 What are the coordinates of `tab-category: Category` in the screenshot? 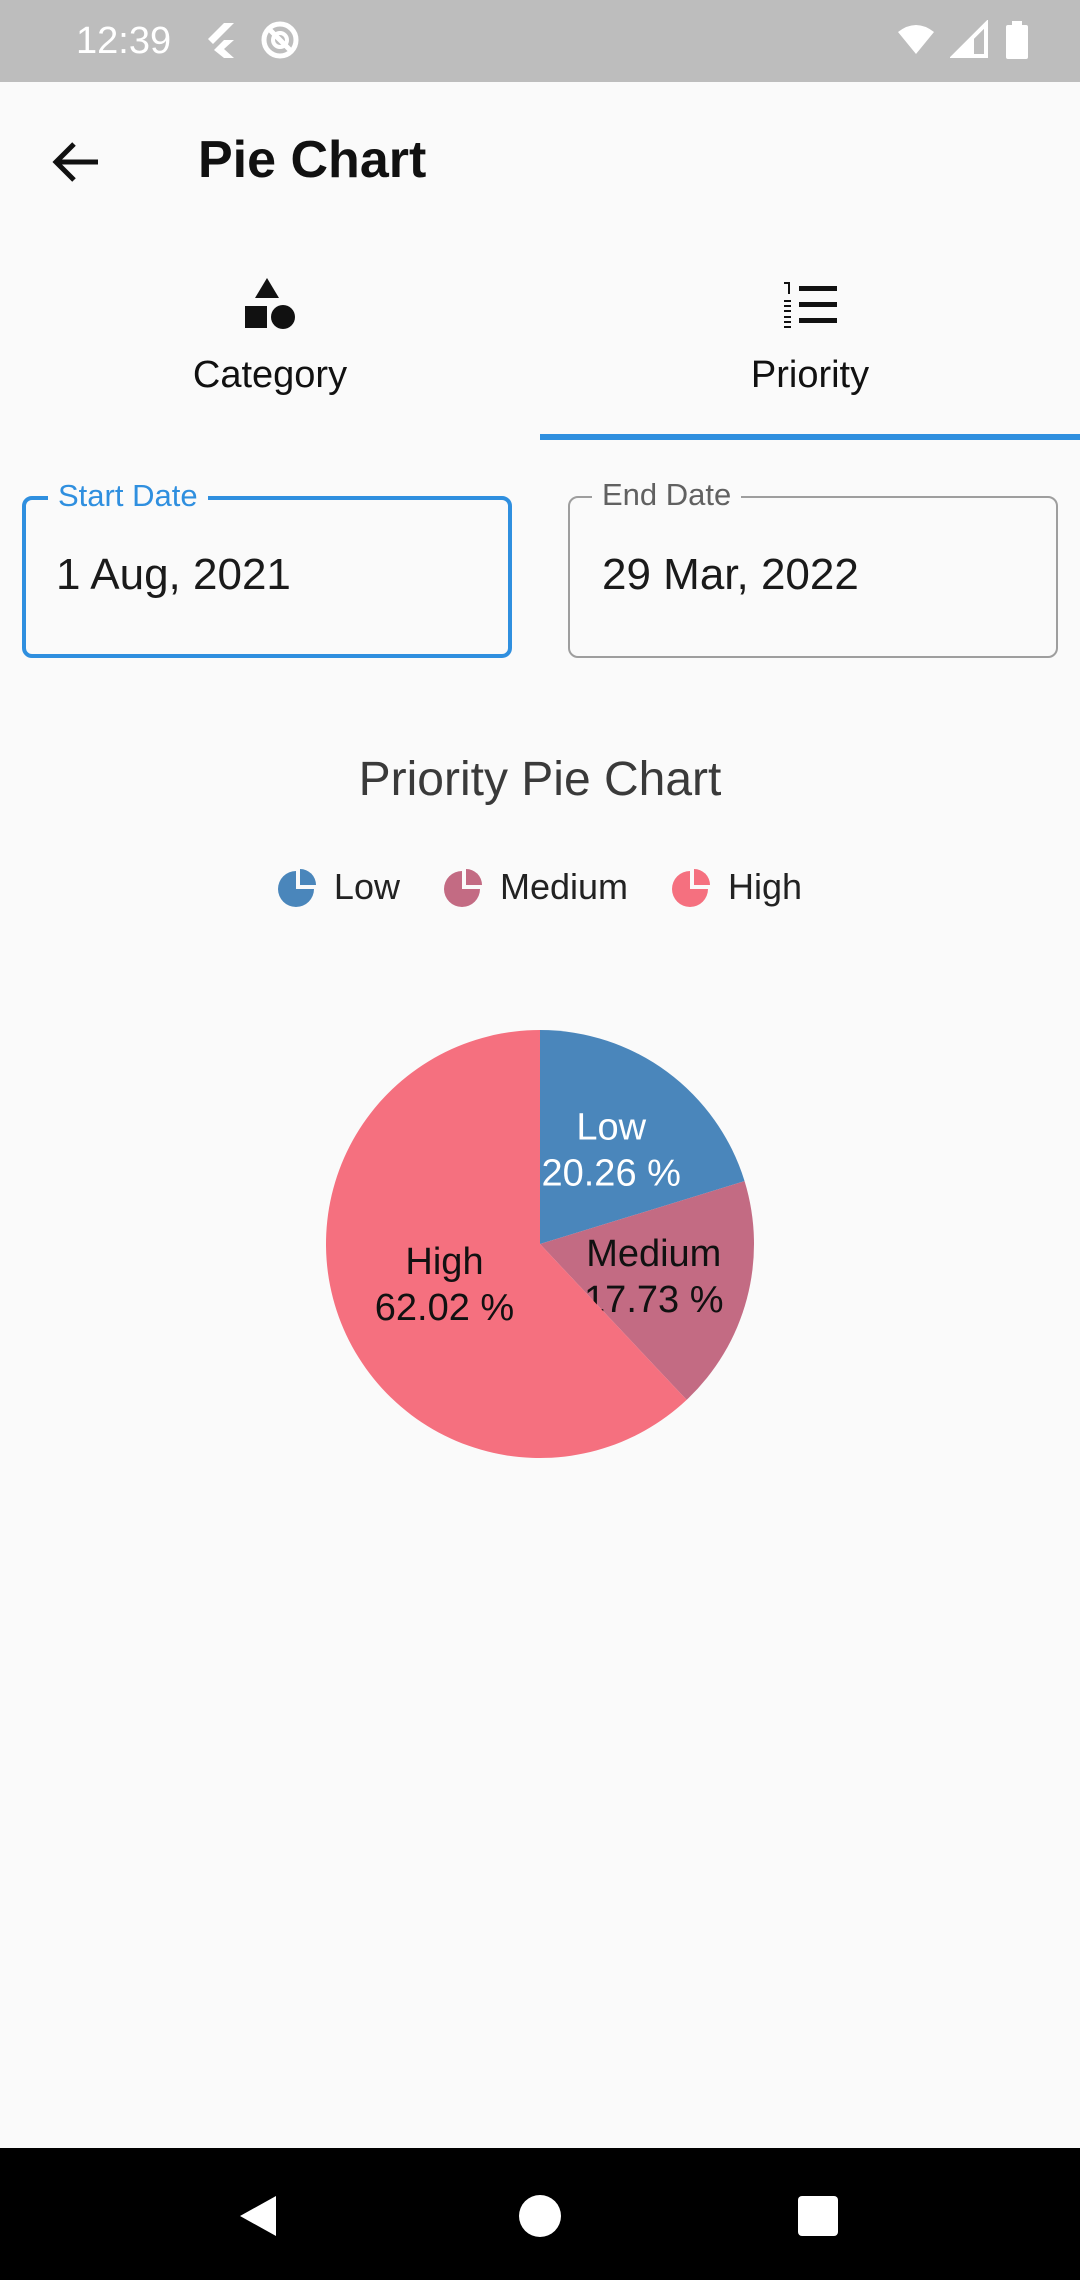 It's located at (270, 340).